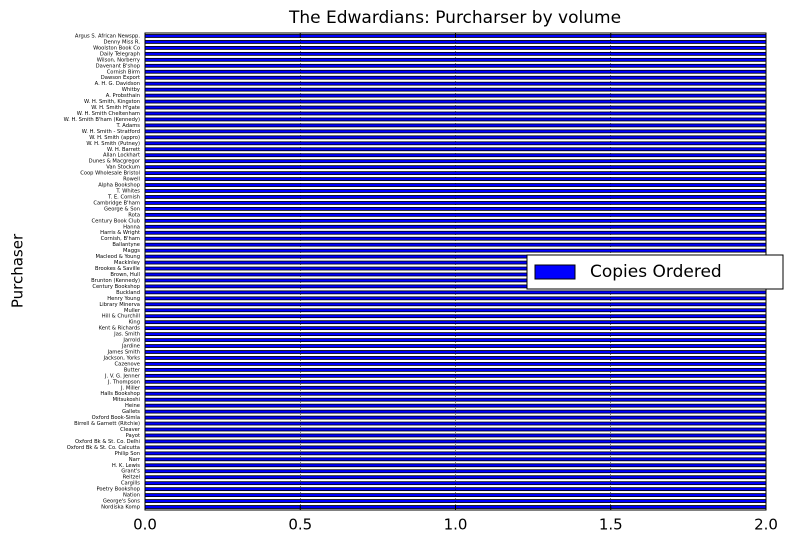 The height and width of the screenshot is (545, 787). I want to click on y-tick-label: Century Bookshop, so click(116, 287).